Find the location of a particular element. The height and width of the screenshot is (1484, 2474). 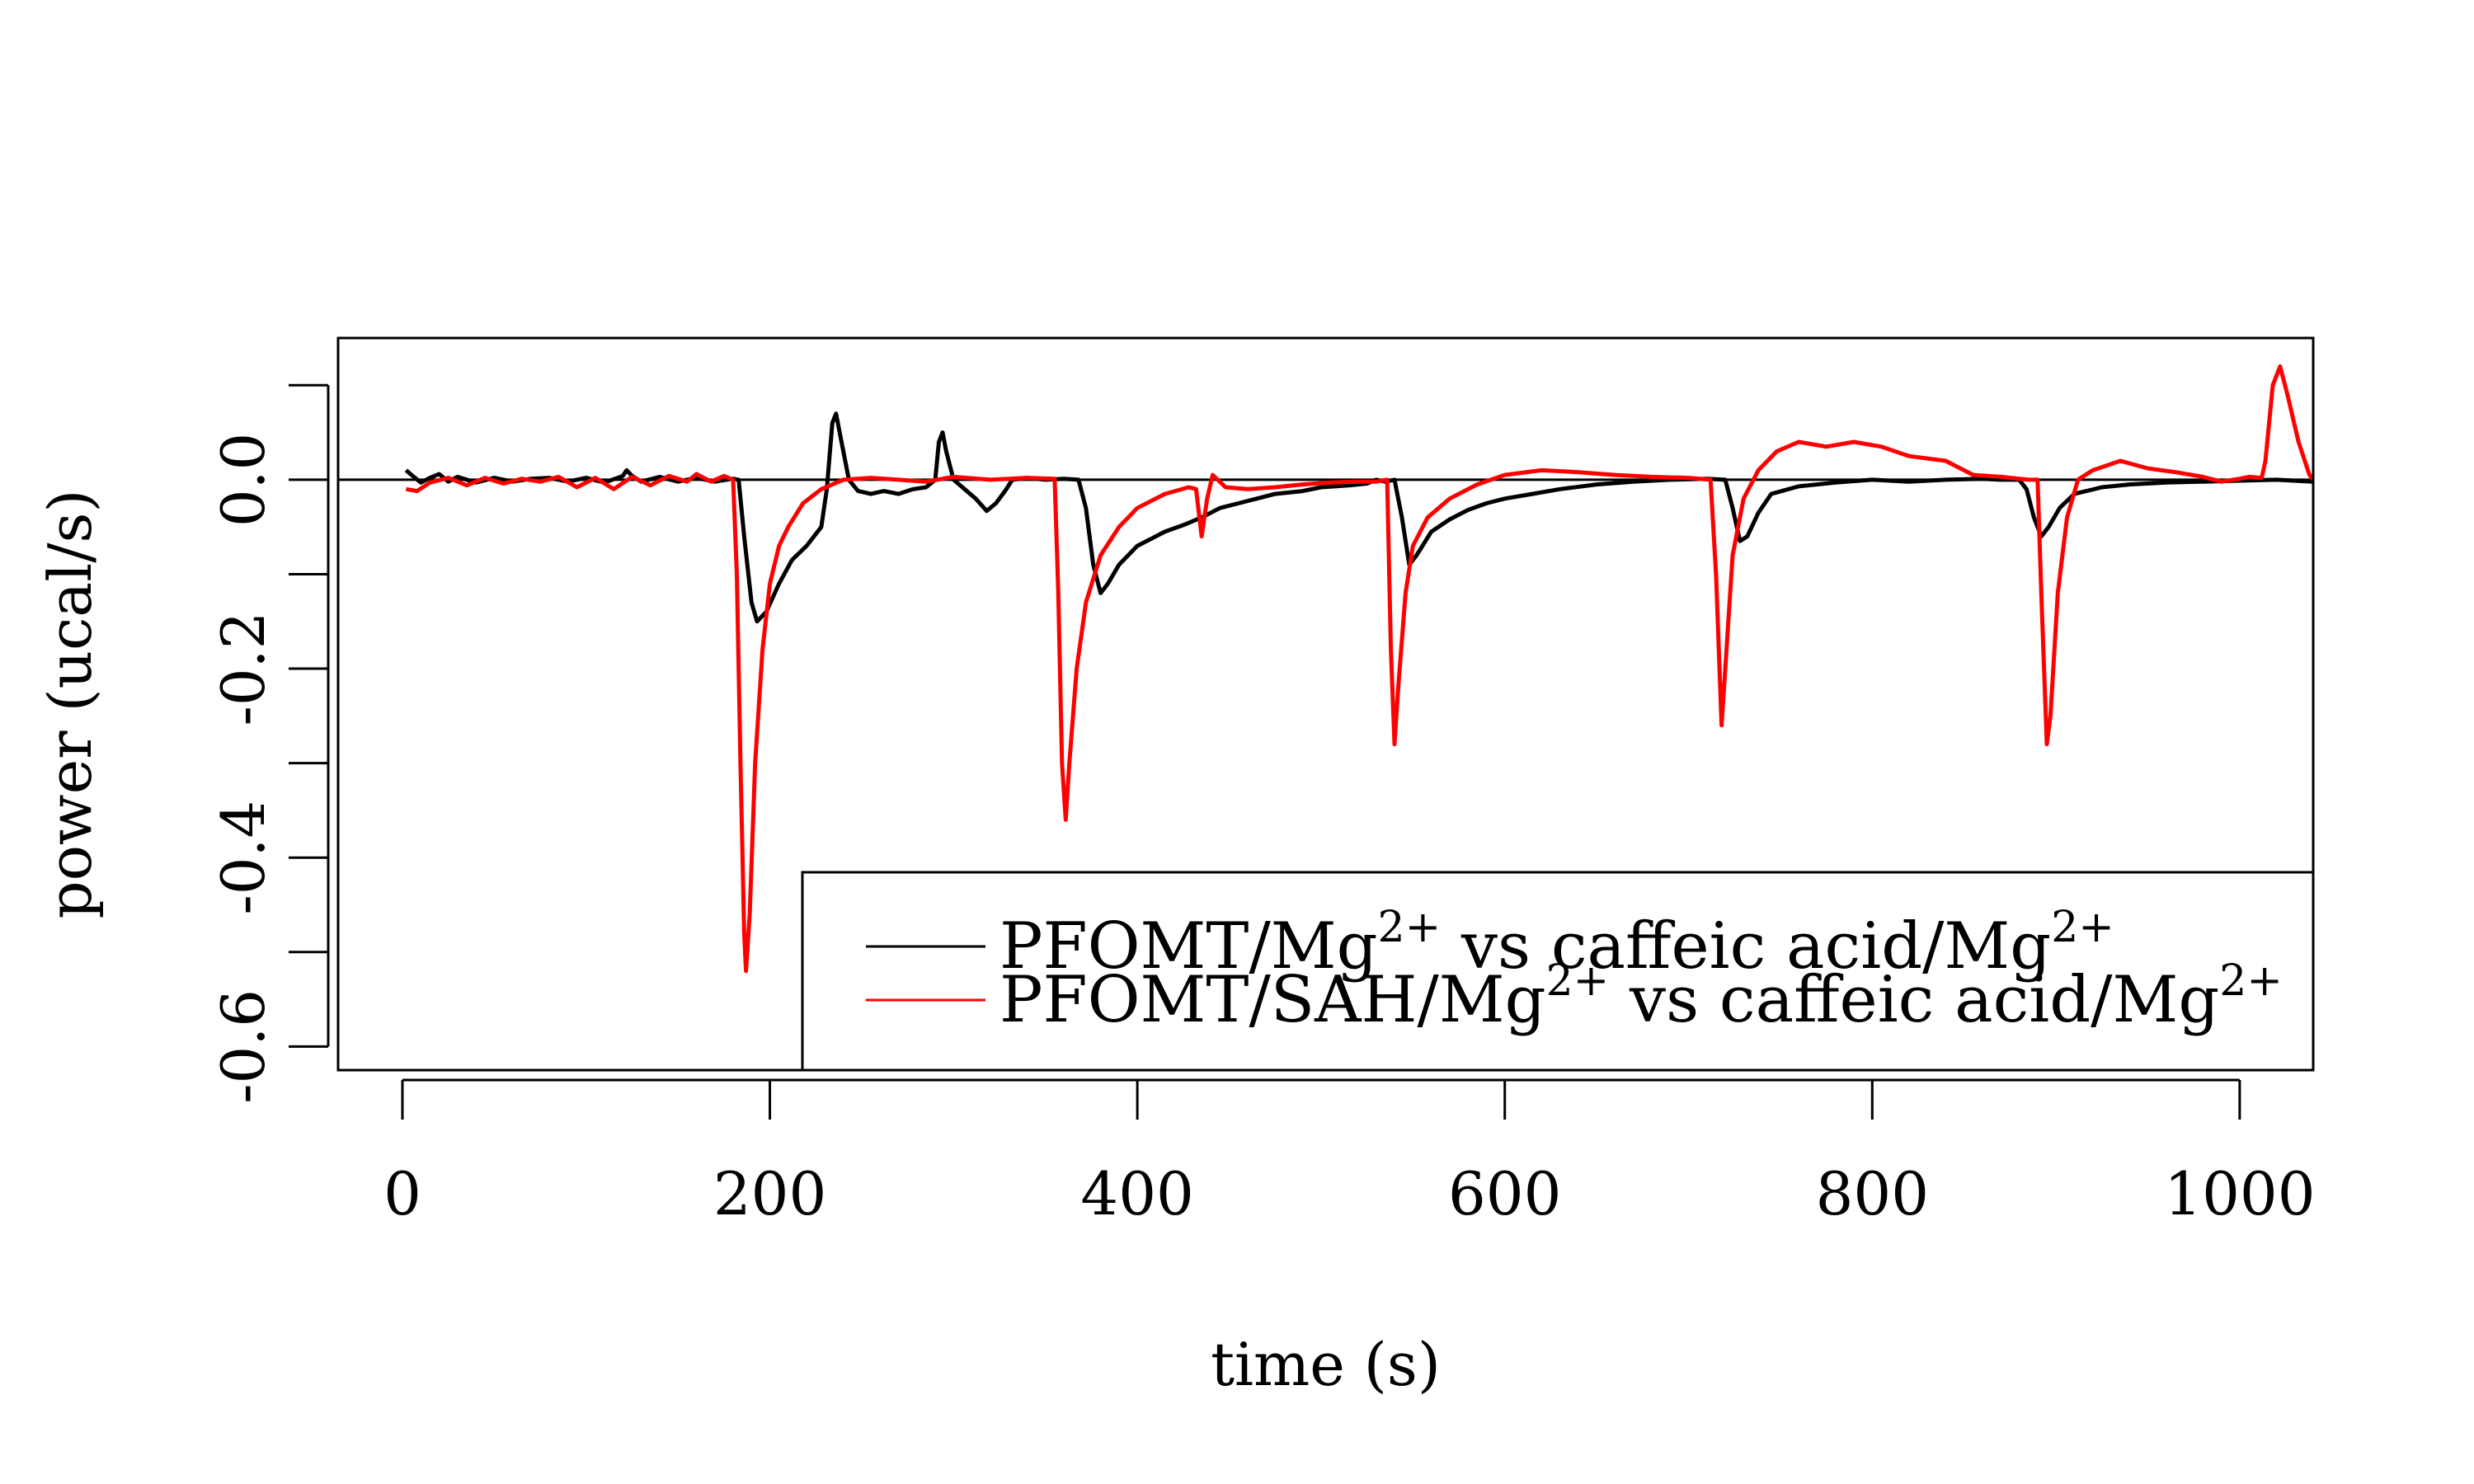

y-axis: -0.6 -0.4 -0.2 0.0 is located at coordinates (269, 743).